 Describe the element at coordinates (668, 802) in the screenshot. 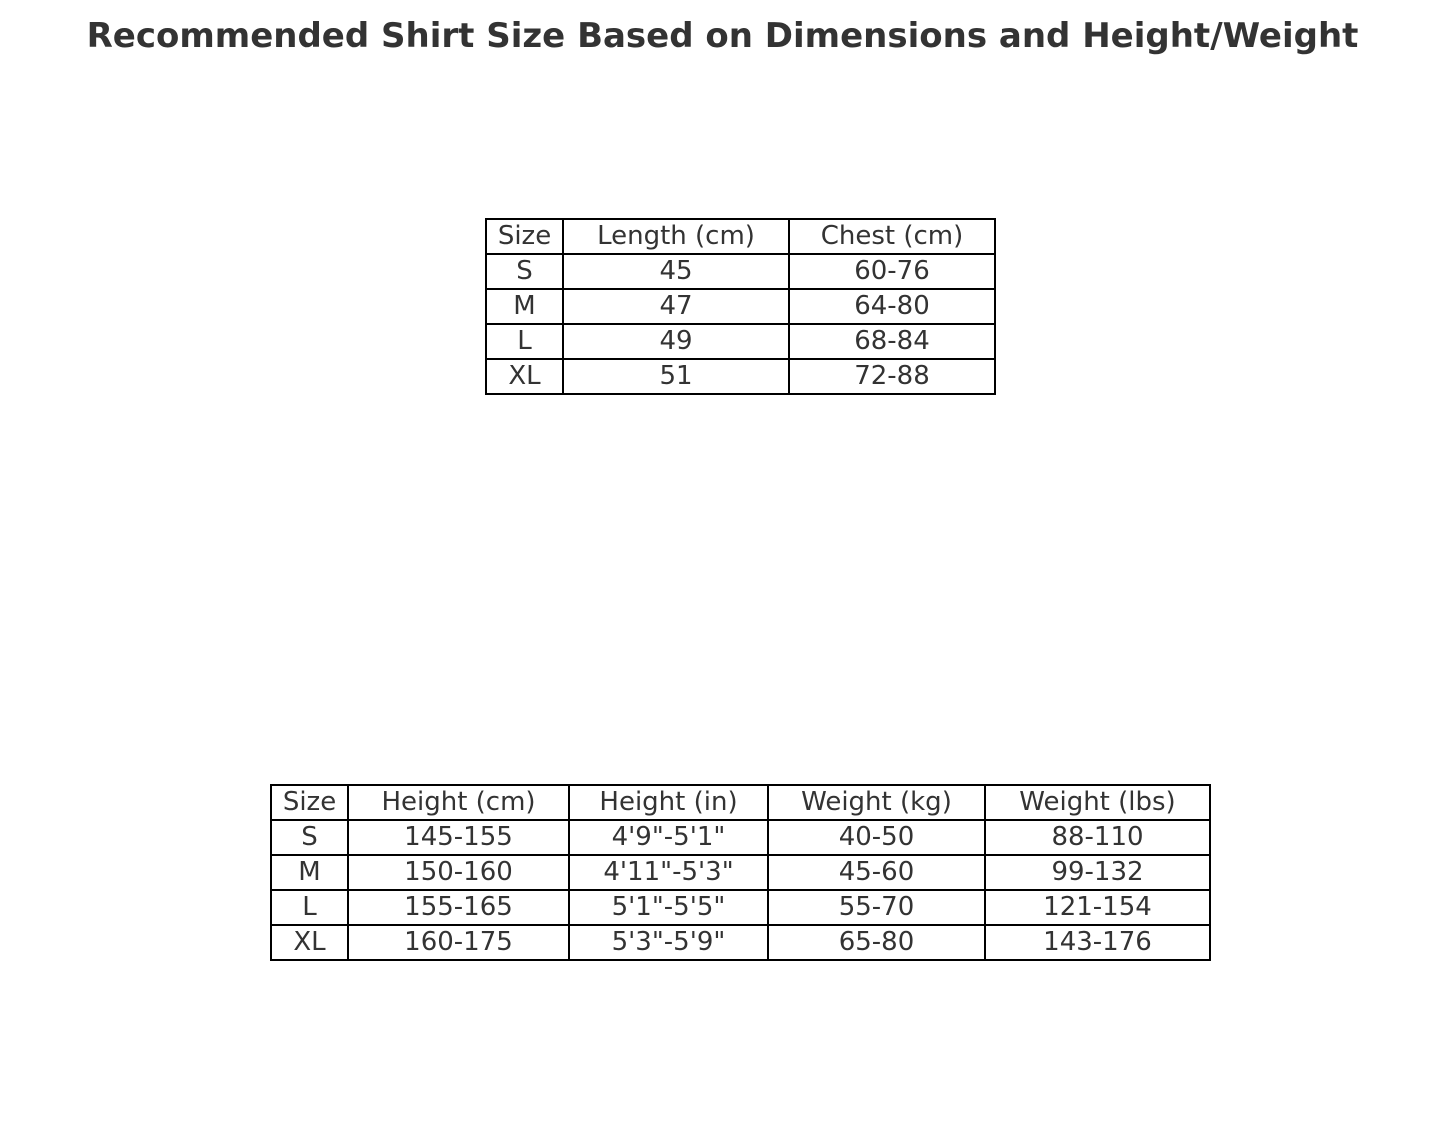

I see `column-header: Height (in)` at that location.